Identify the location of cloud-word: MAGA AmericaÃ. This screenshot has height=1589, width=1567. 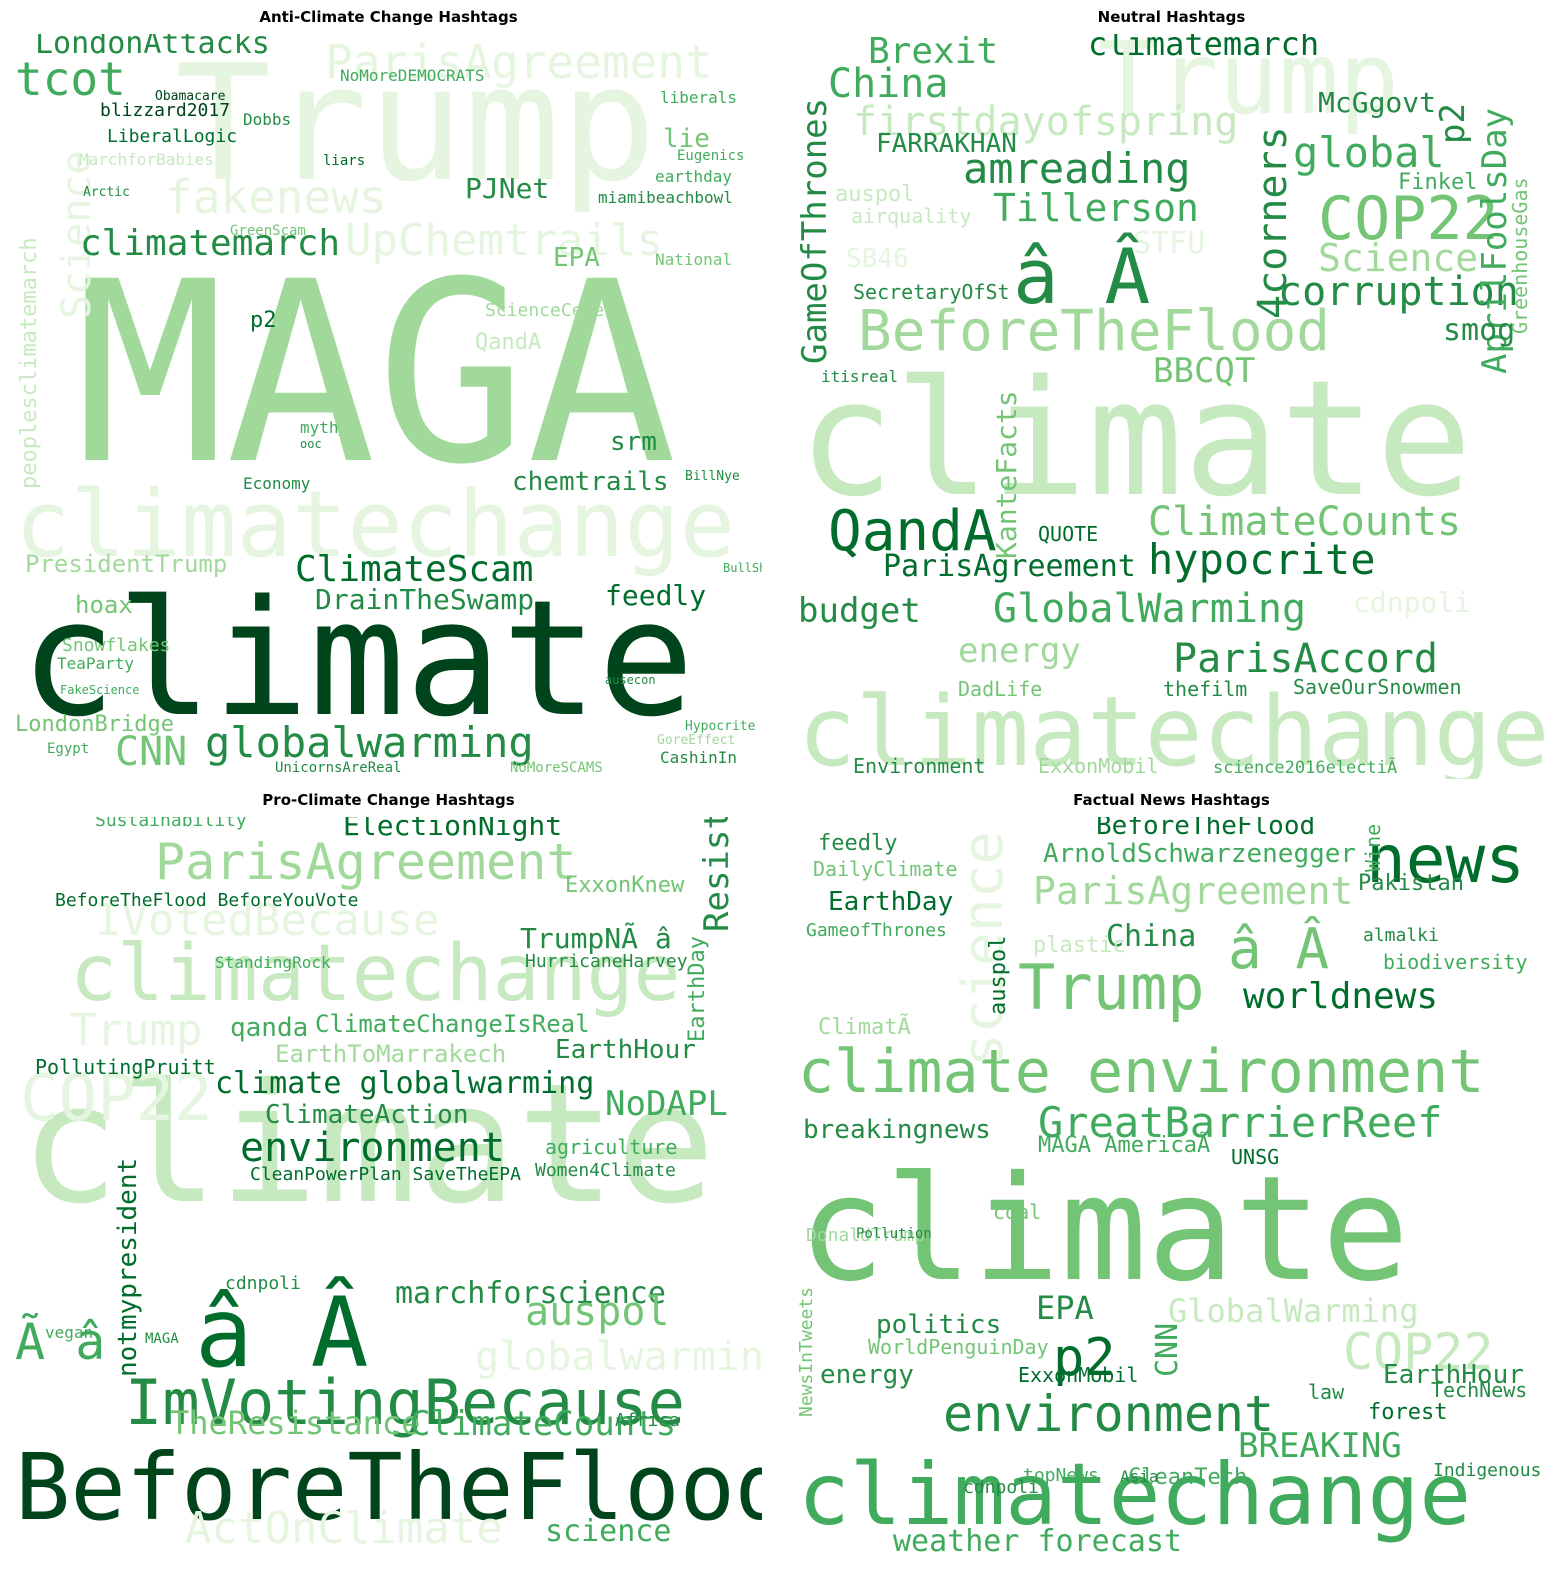
(1124, 1145).